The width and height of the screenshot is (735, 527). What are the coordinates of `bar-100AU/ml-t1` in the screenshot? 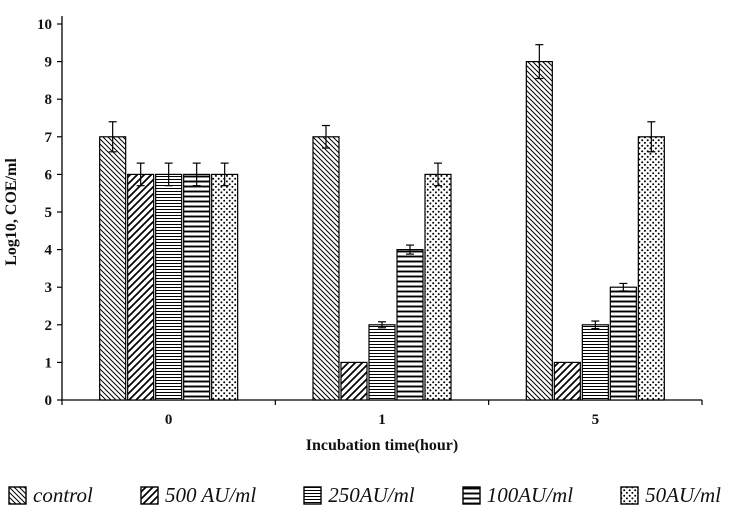 It's located at (410, 325).